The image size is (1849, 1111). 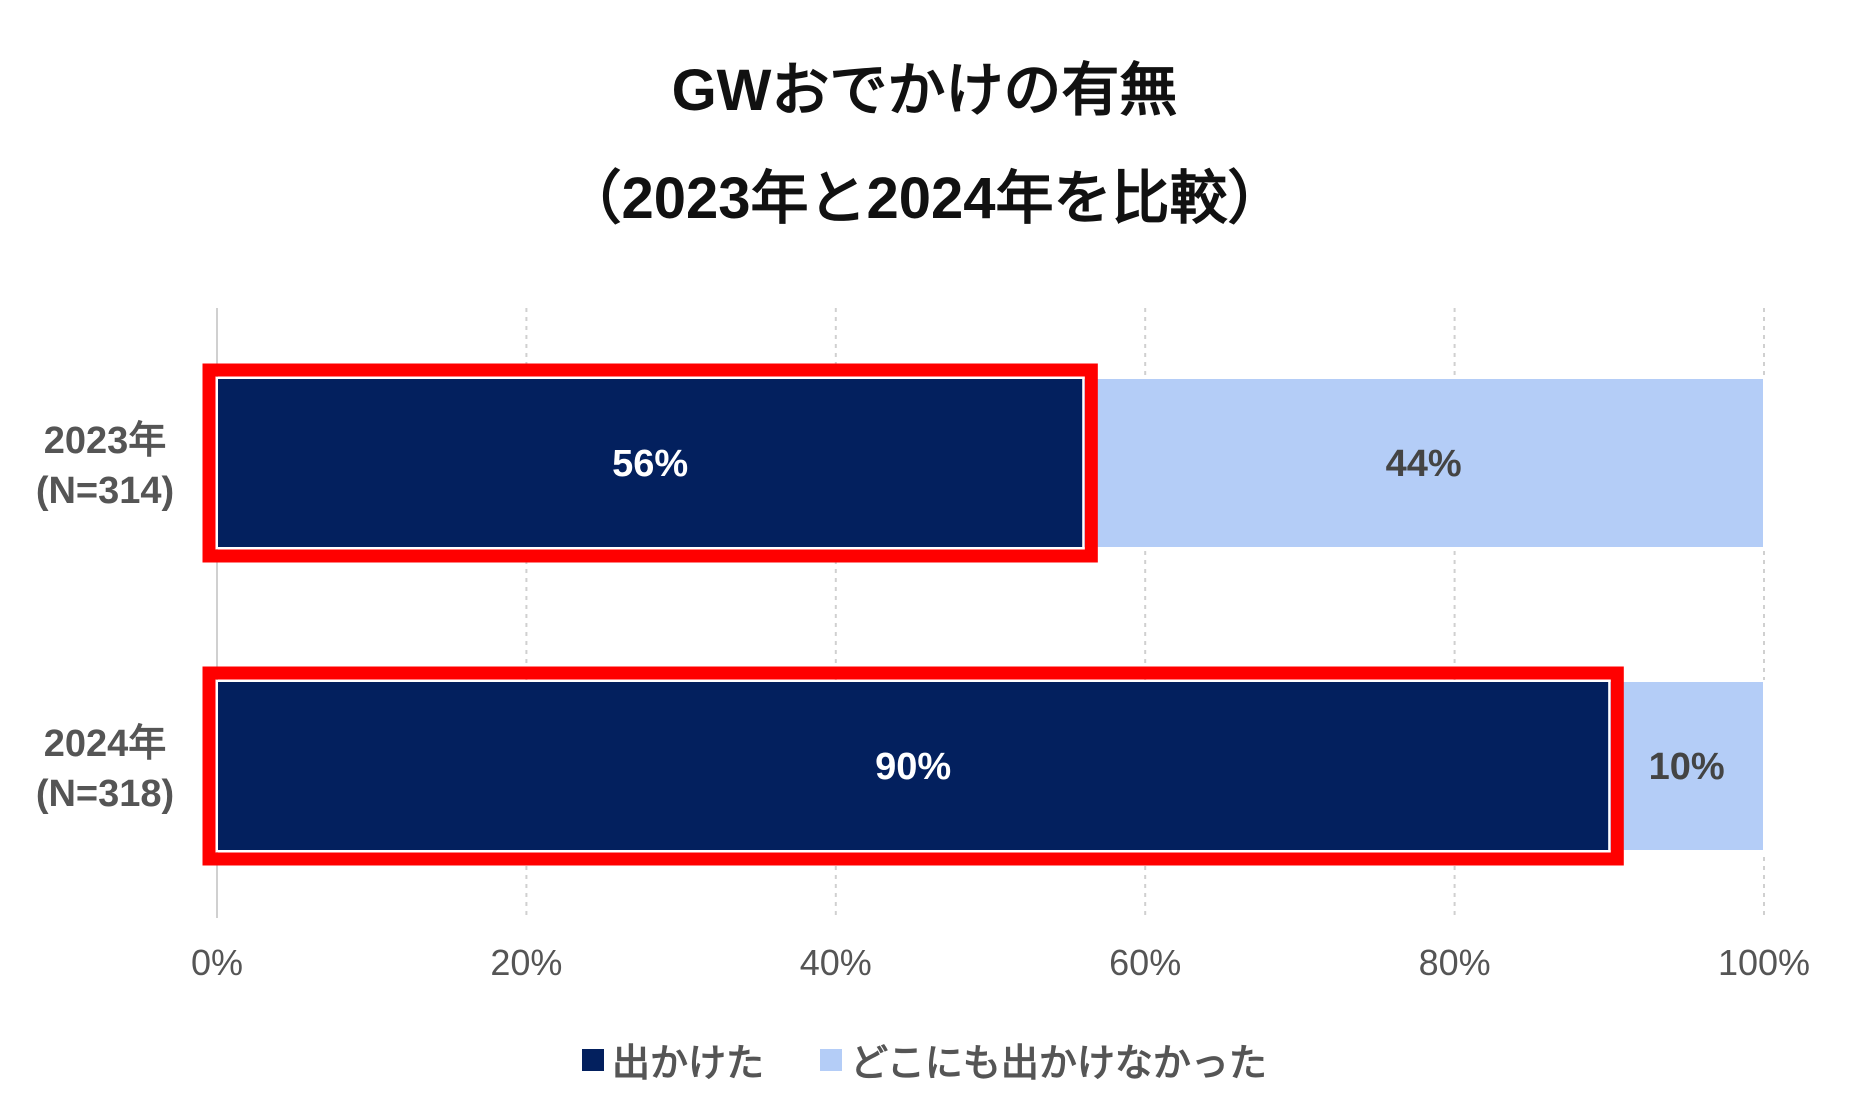 I want to click on category-label: 2023年, so click(x=105, y=441).